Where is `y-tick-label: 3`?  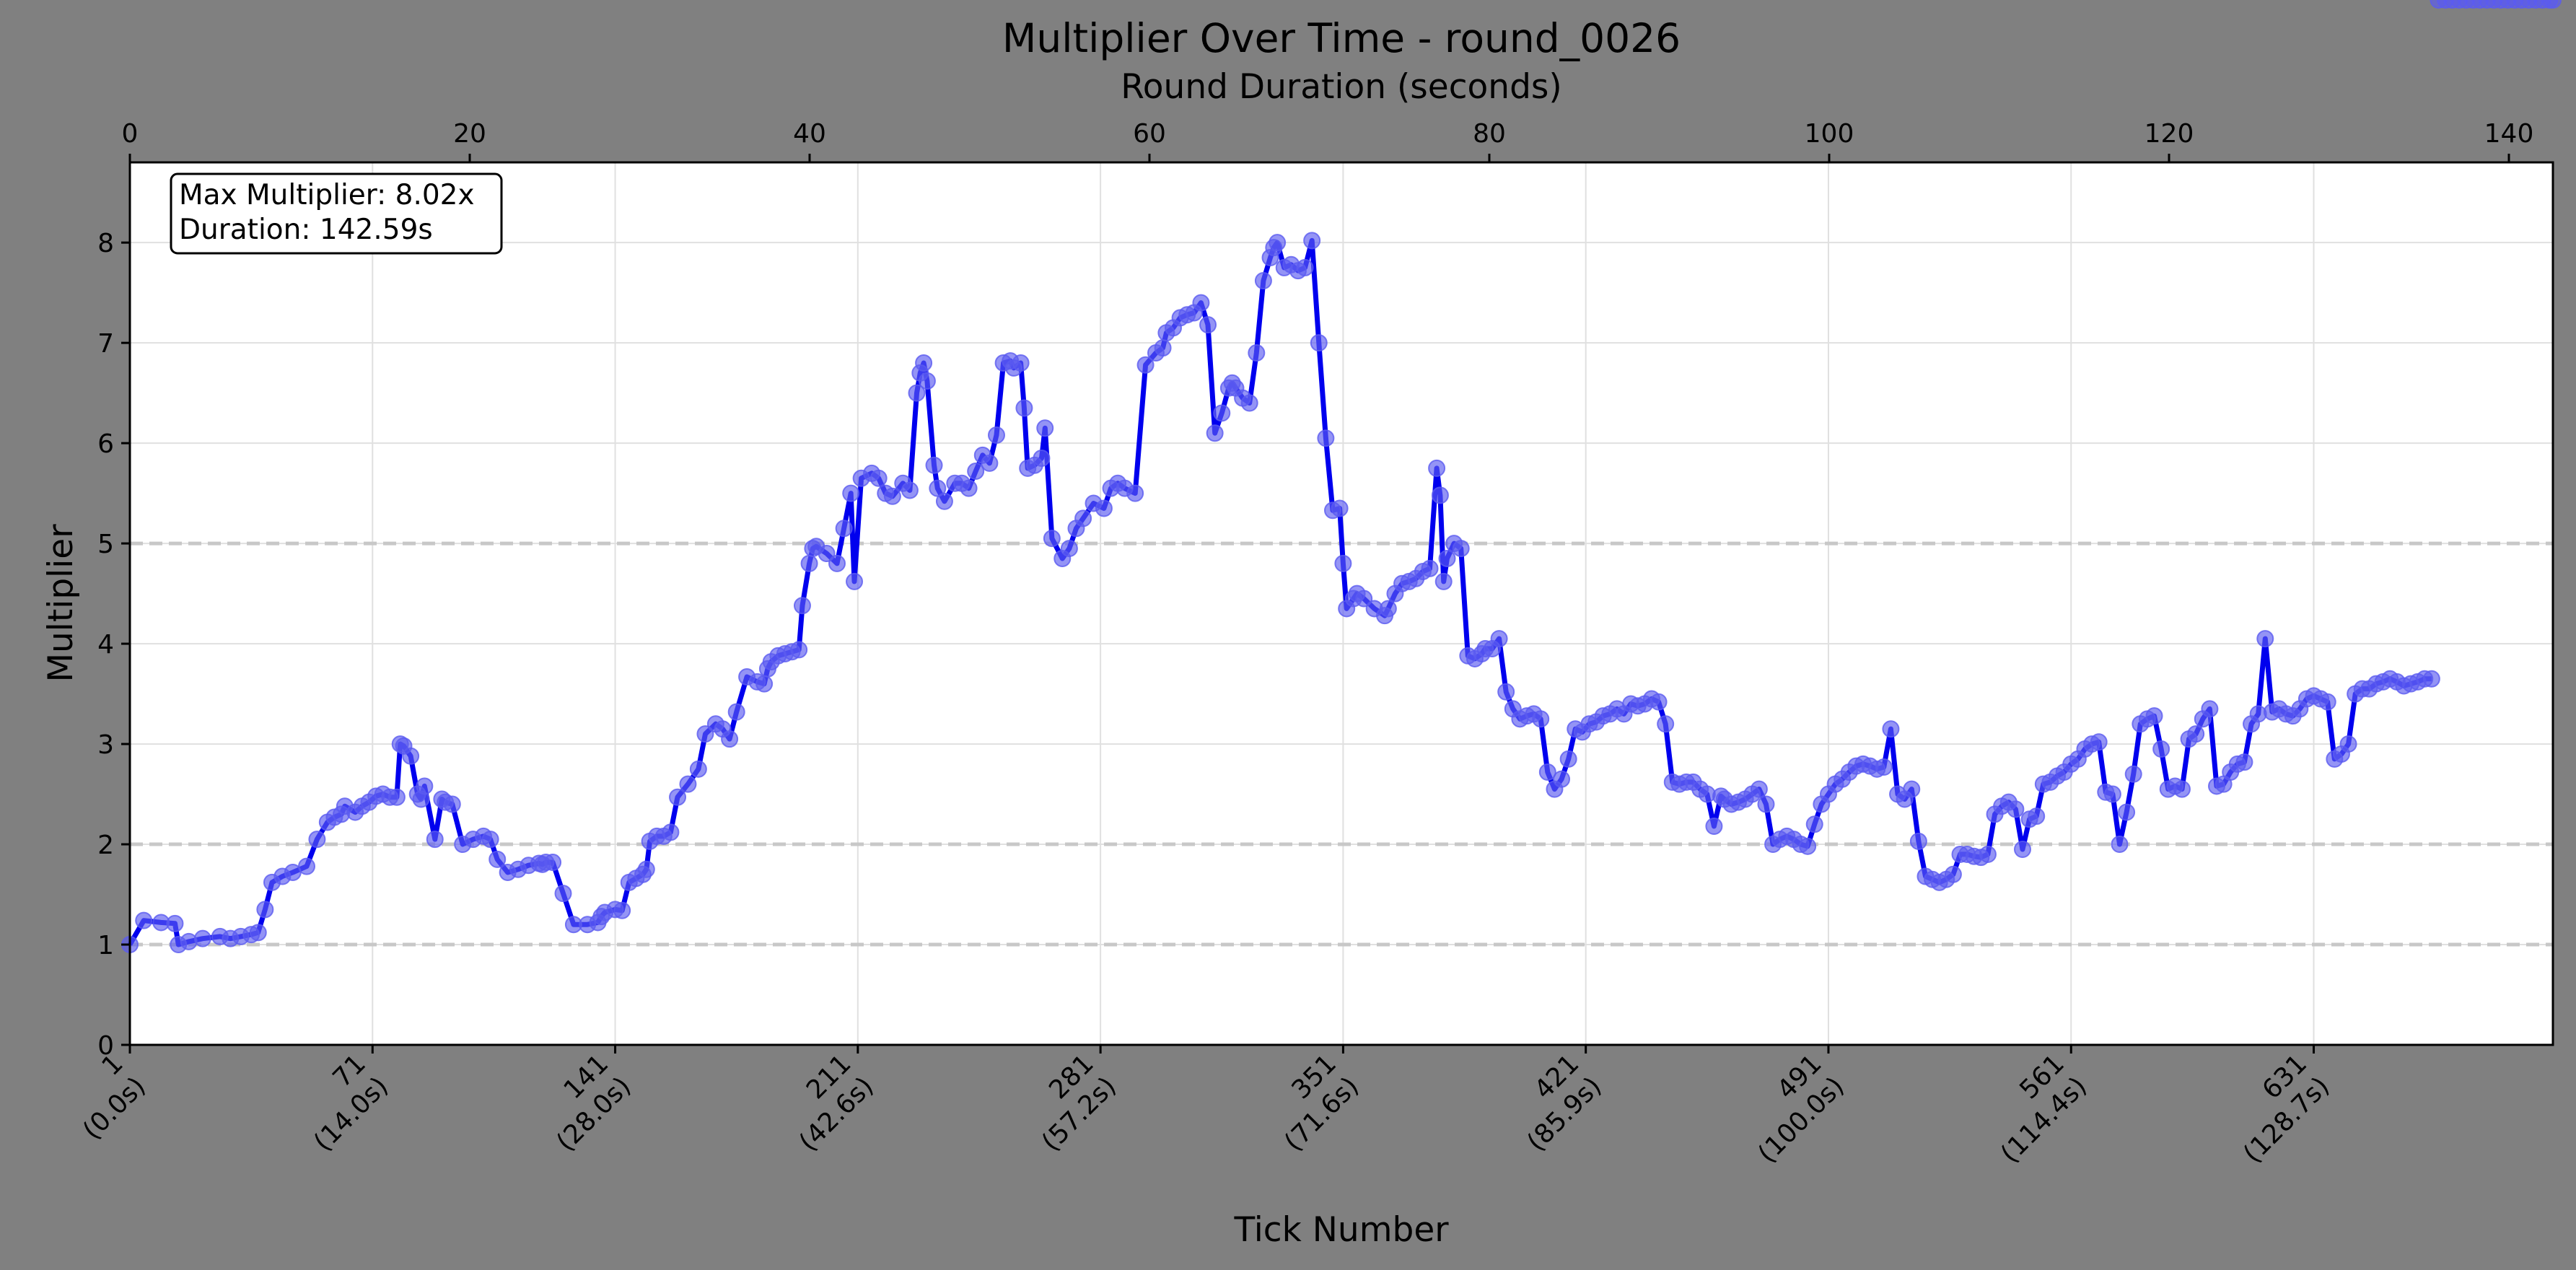
y-tick-label: 3 is located at coordinates (105, 745).